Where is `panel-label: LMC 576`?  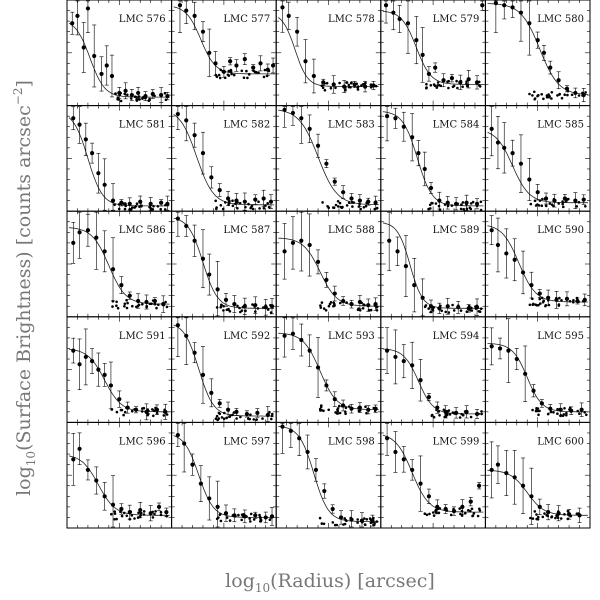
panel-label: LMC 576 is located at coordinates (142, 19).